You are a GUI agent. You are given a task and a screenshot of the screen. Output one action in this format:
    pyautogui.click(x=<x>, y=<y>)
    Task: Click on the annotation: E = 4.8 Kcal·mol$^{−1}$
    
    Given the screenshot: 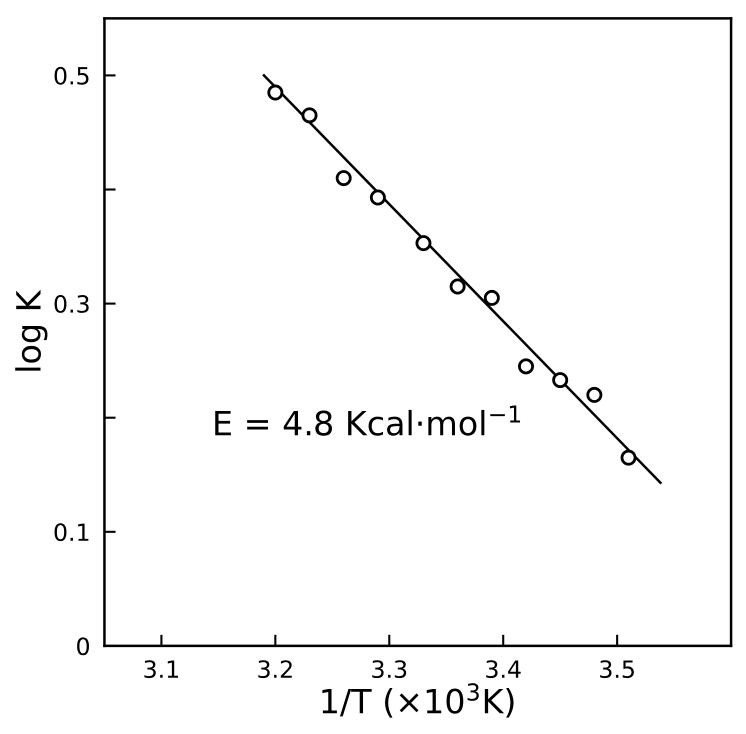 What is the action you would take?
    pyautogui.click(x=367, y=420)
    